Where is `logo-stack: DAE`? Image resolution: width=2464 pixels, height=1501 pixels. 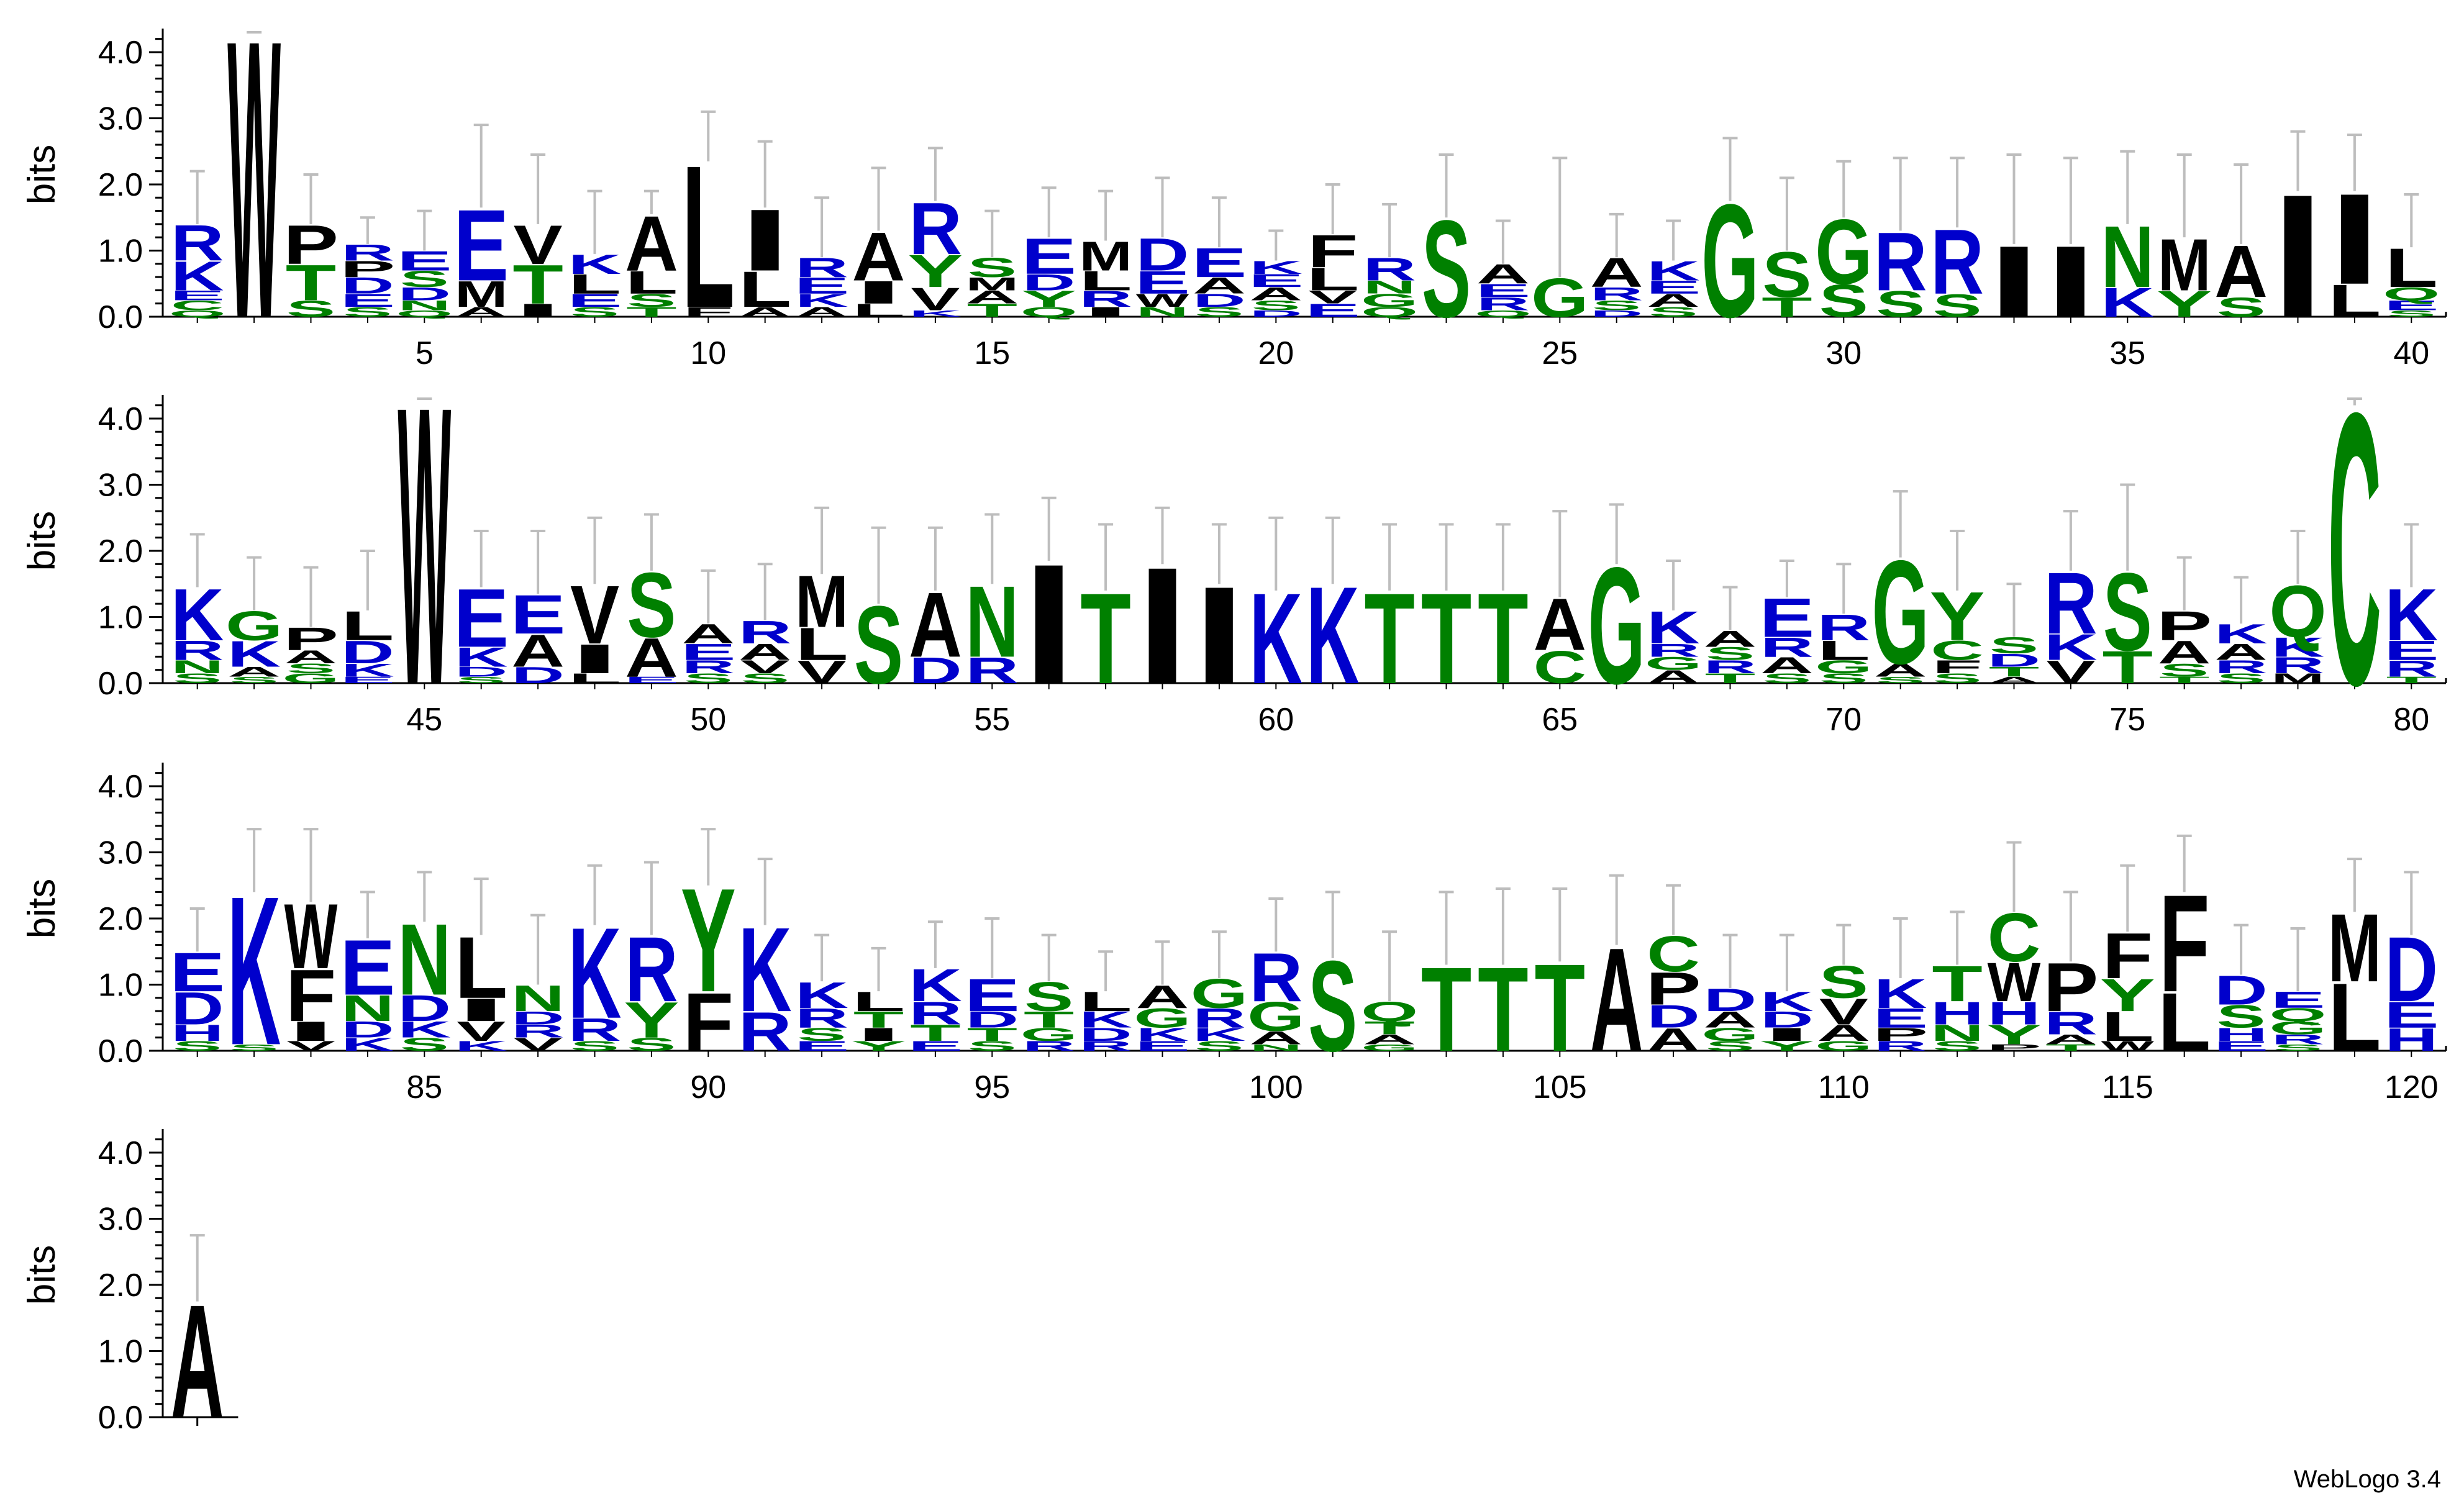 logo-stack: DAE is located at coordinates (538, 609).